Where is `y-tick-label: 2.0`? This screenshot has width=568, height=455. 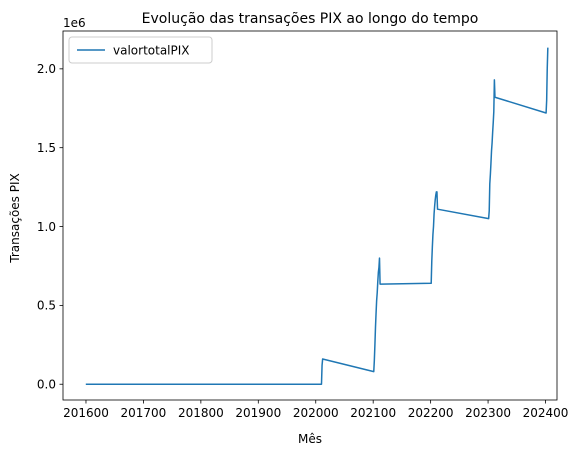
y-tick-label: 2.0 is located at coordinates (46, 69).